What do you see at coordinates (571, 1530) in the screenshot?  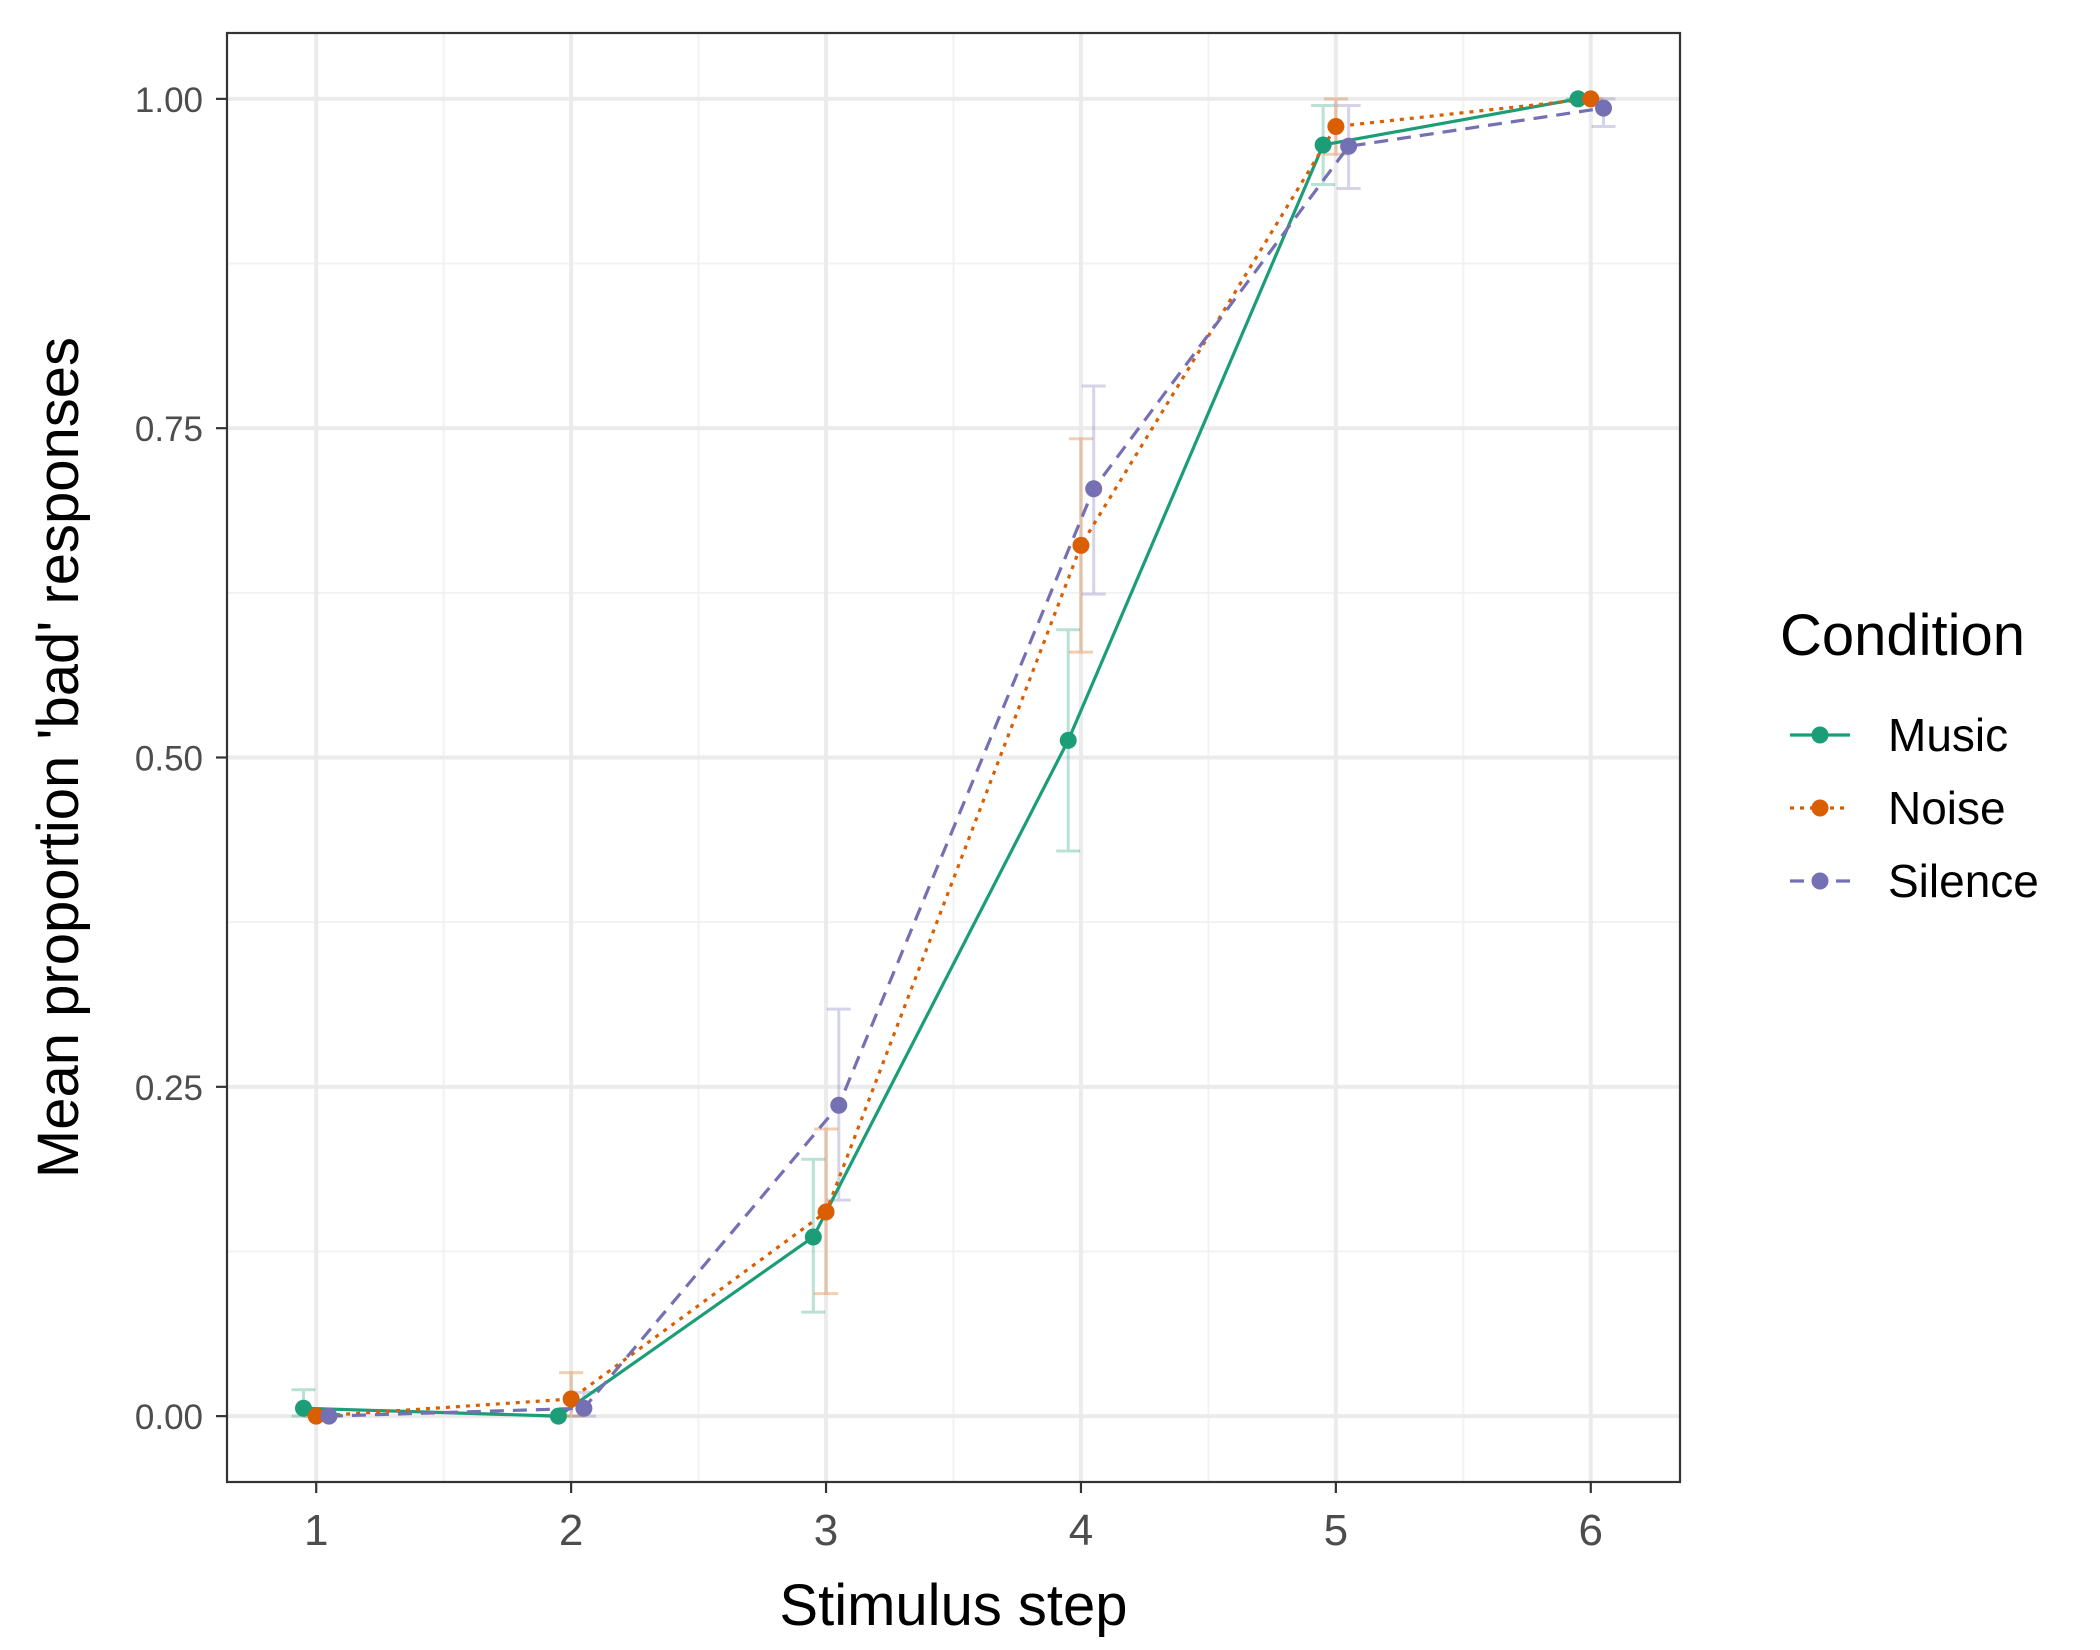 I see `x-tick-label: 2` at bounding box center [571, 1530].